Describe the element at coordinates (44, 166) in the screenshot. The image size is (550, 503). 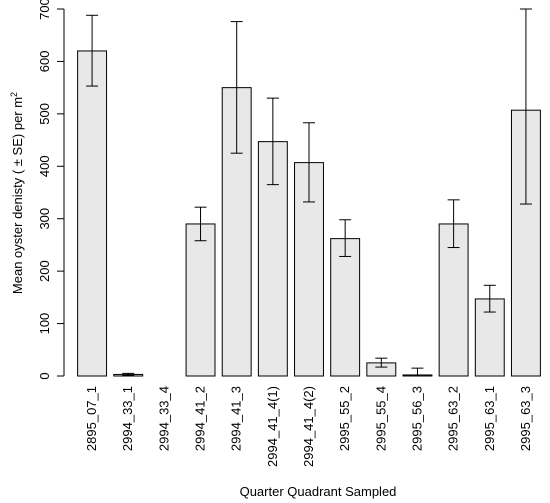
I see `y-tick-label: 400` at that location.